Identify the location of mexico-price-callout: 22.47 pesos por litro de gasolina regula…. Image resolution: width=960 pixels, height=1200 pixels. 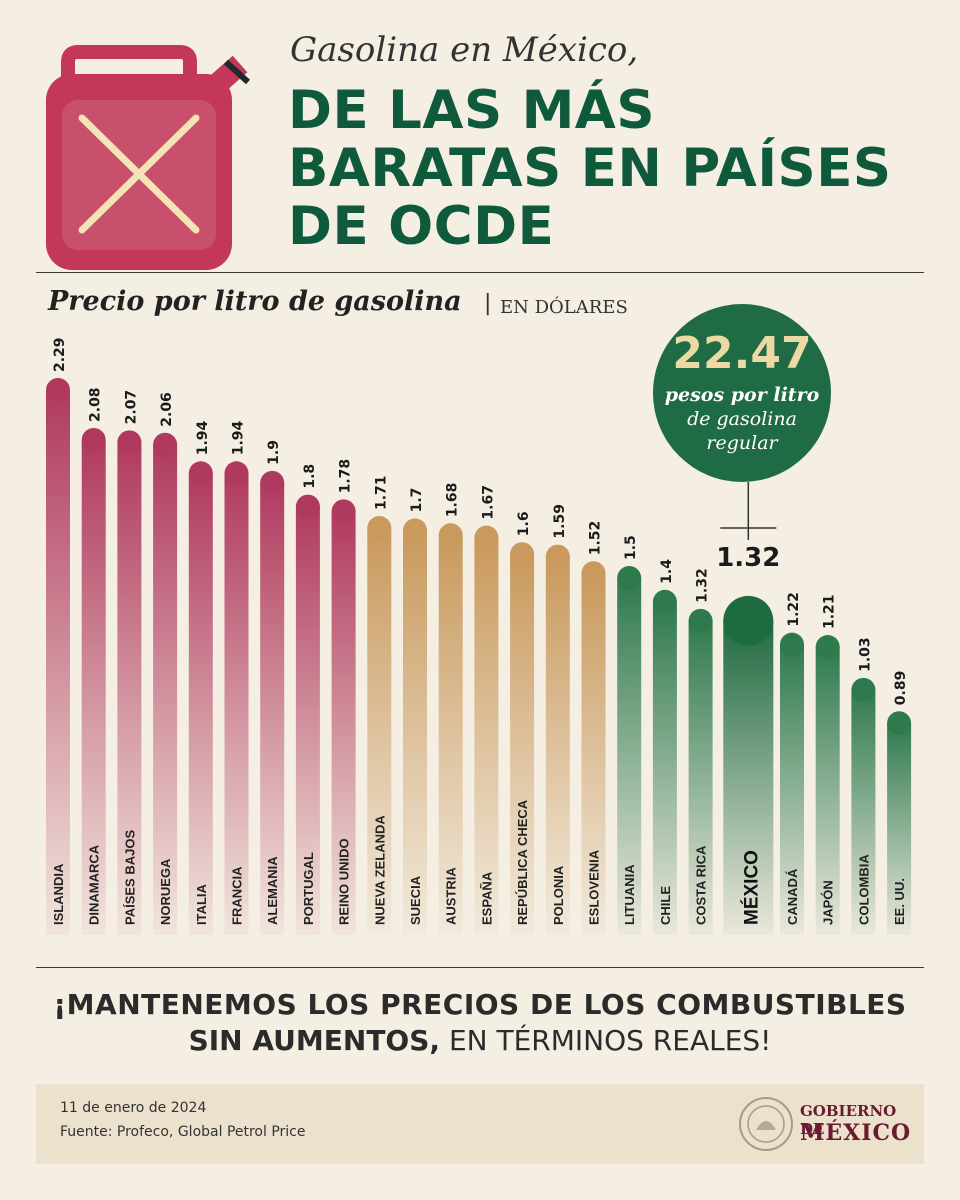
(742, 393).